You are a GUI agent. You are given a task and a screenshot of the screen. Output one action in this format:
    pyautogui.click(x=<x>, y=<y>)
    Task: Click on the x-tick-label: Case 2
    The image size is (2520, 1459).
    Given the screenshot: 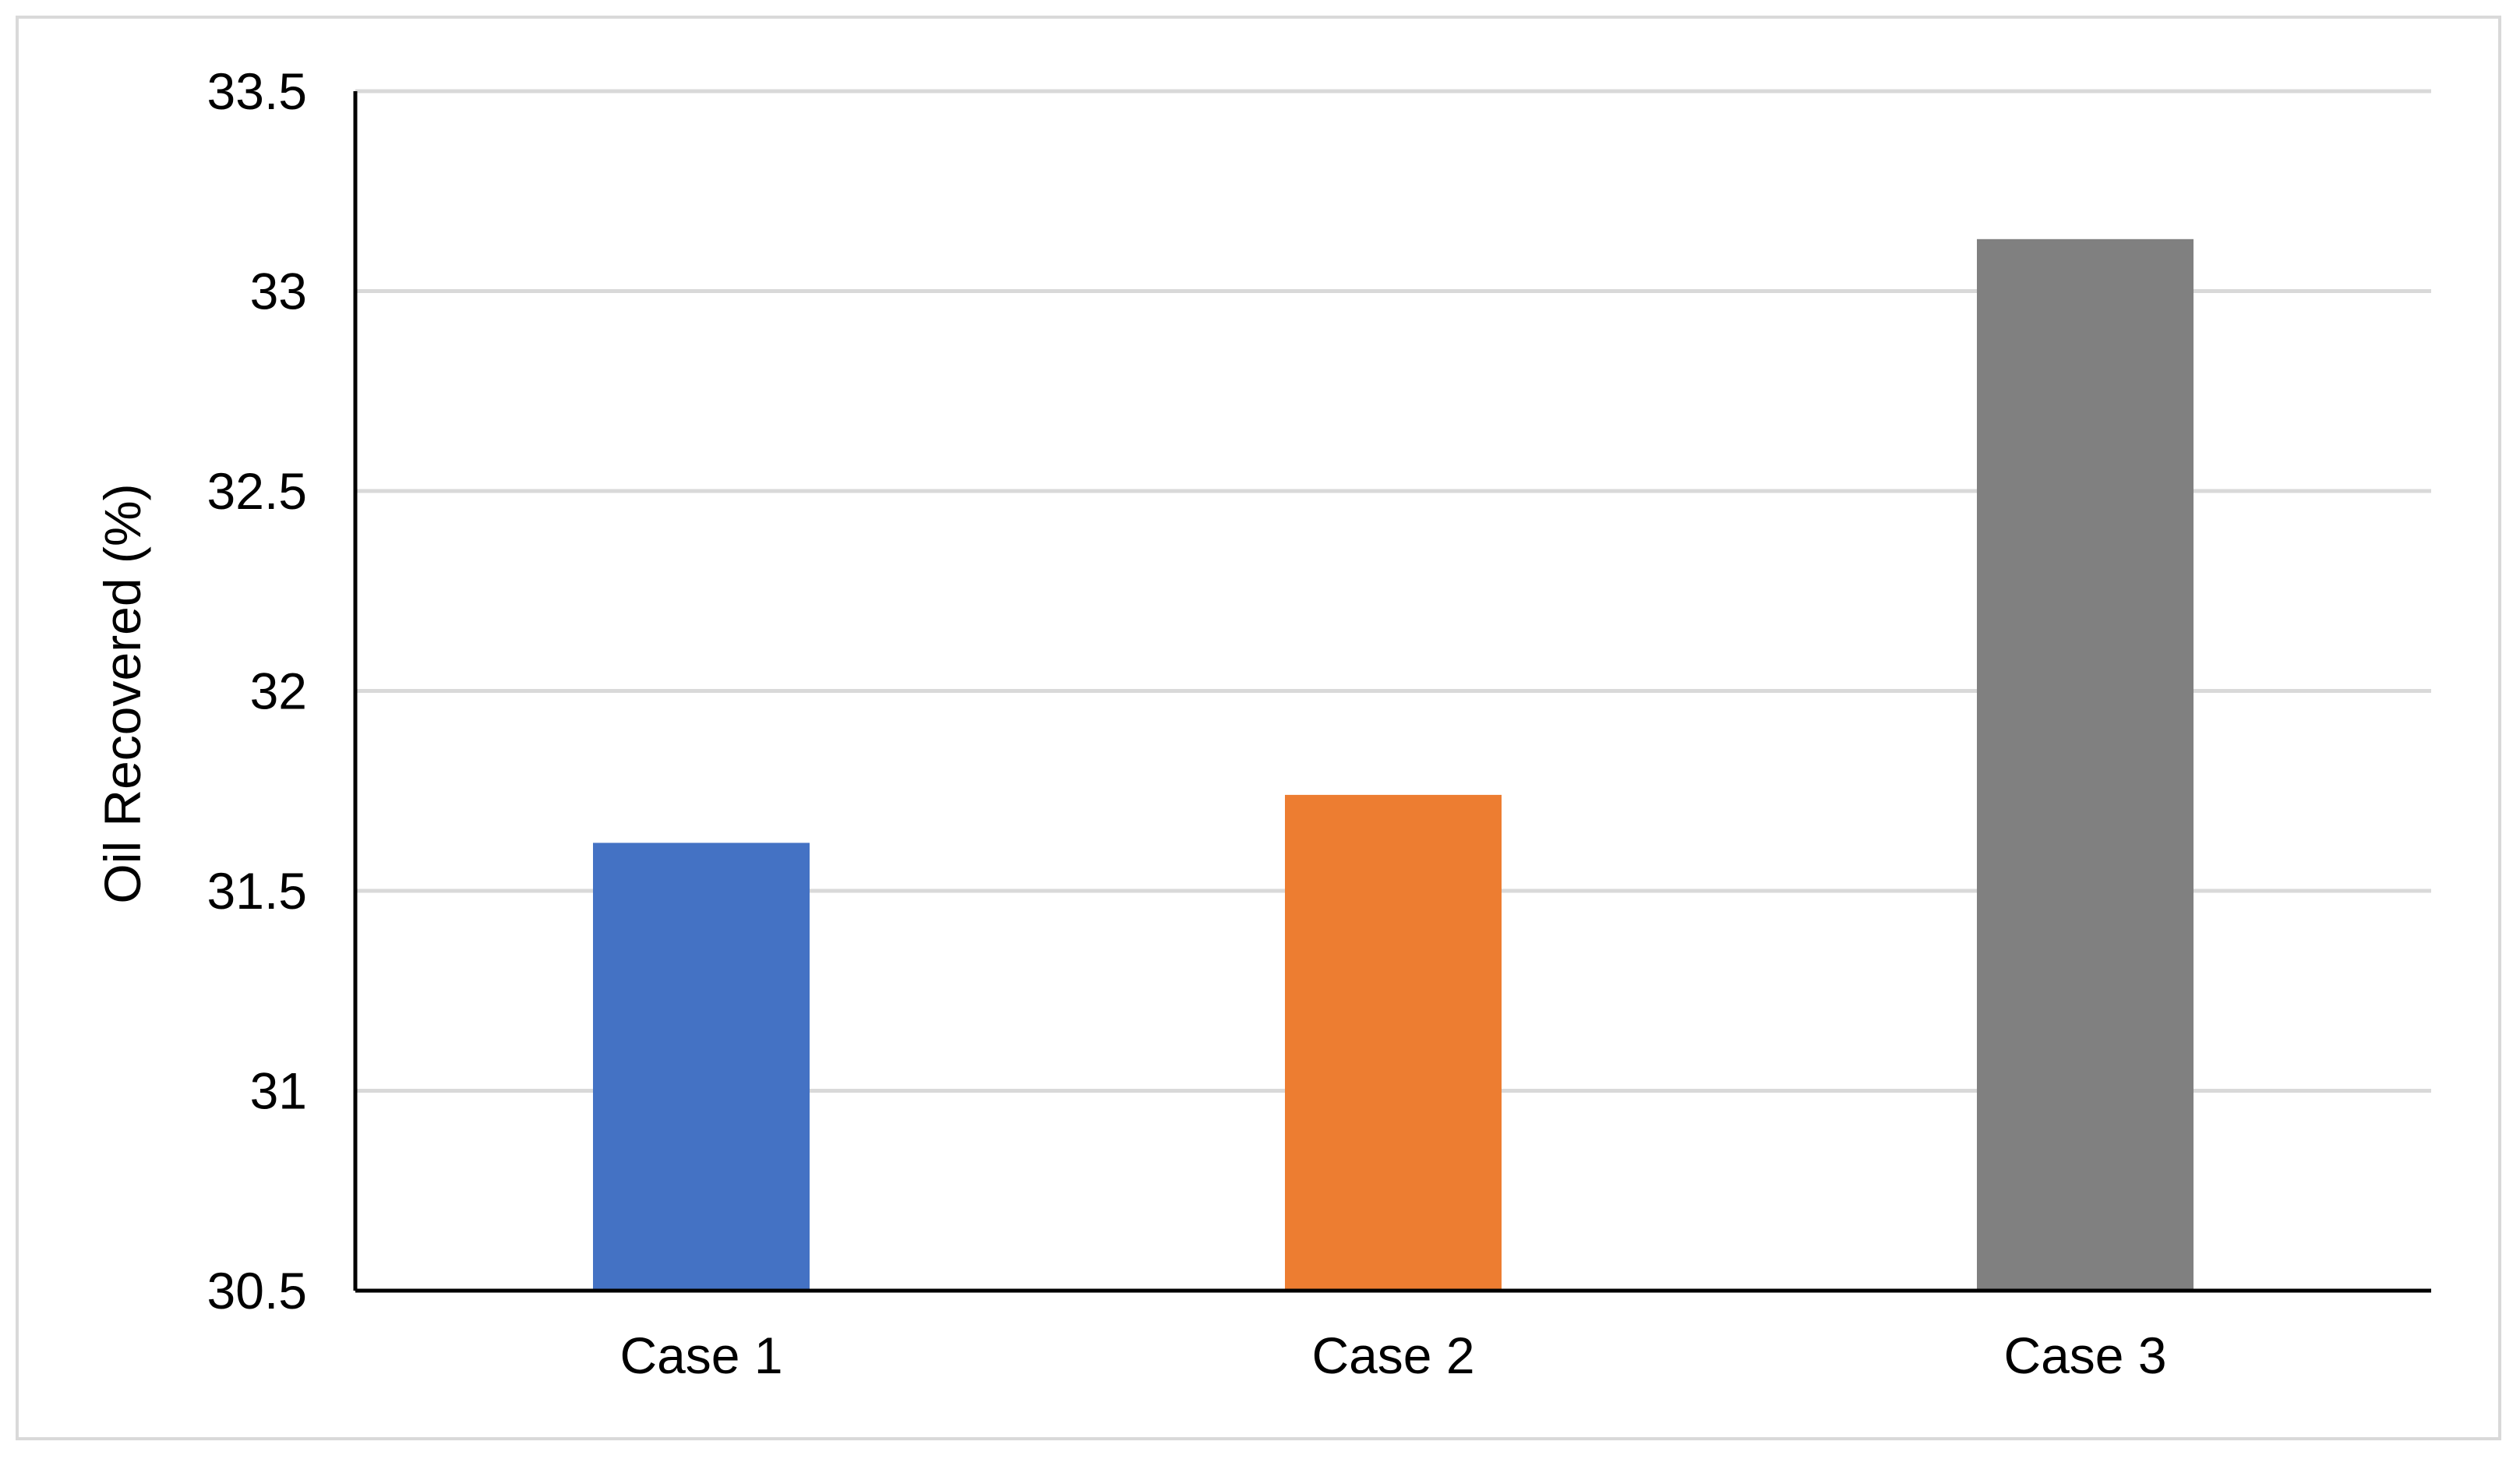 What is the action you would take?
    pyautogui.click(x=1393, y=1356)
    